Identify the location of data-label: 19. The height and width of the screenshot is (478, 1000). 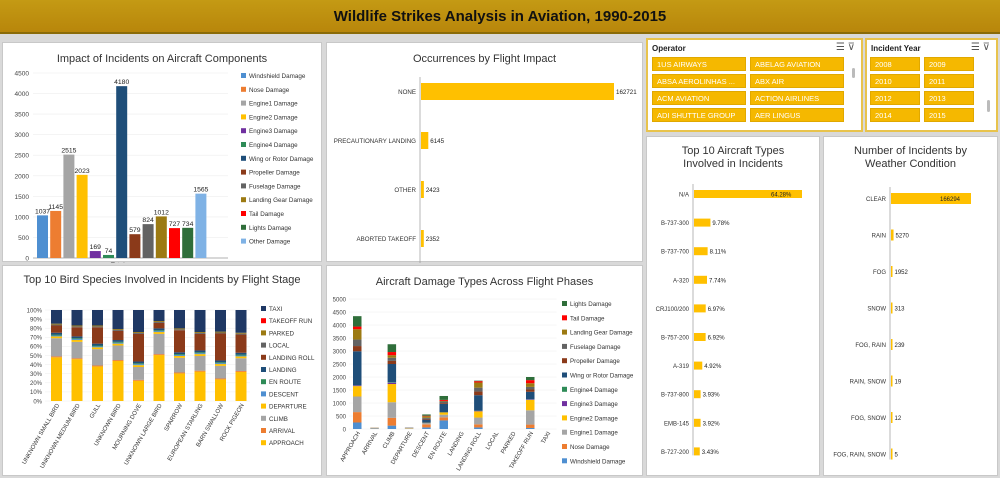
(898, 383).